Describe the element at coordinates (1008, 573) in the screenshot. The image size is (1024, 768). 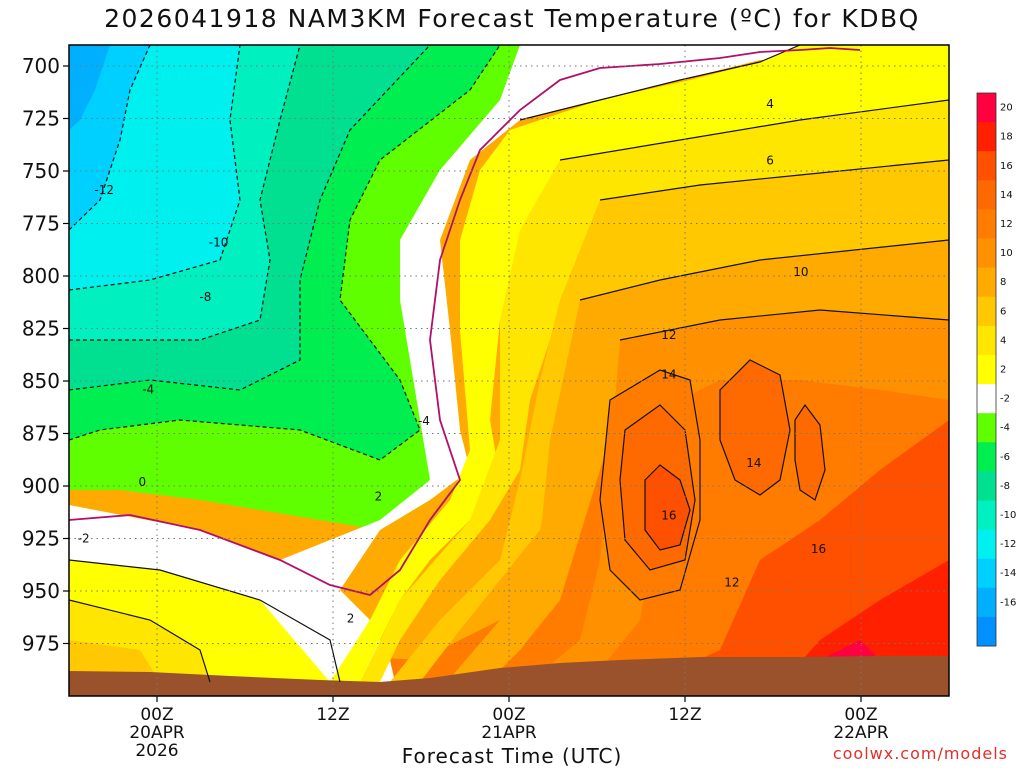
I see `colorbar-label-16: -14` at that location.